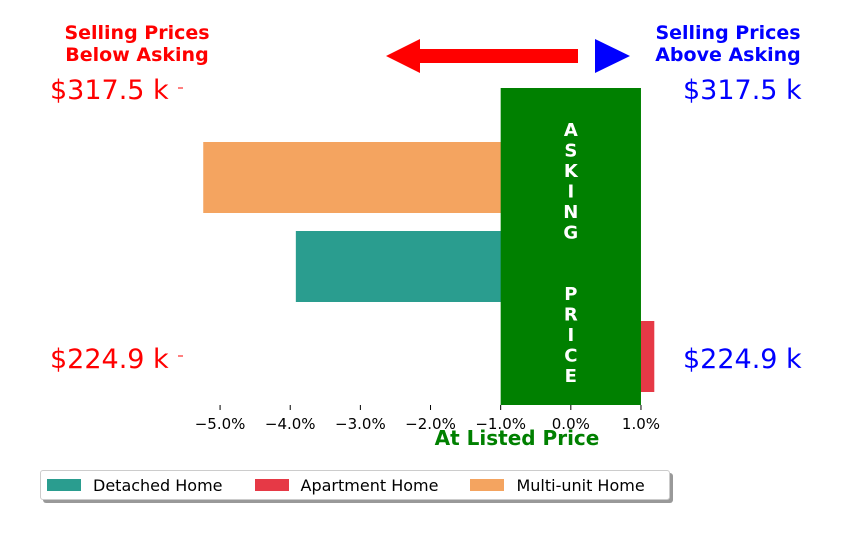 The image size is (844, 541). I want to click on left-bottom-price-label: $224.9 k, so click(109, 359).